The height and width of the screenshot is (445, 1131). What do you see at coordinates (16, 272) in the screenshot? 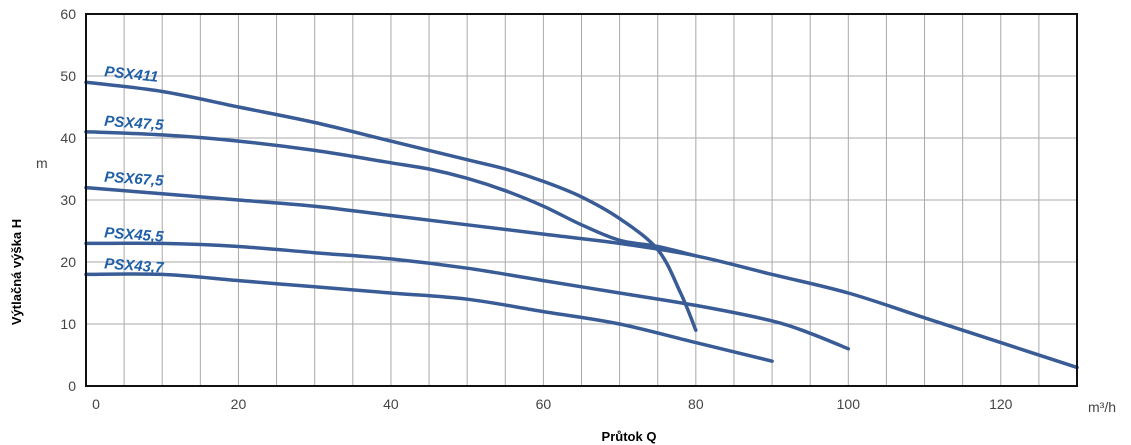
I see `y-axis-title: Výtlačná výška H` at bounding box center [16, 272].